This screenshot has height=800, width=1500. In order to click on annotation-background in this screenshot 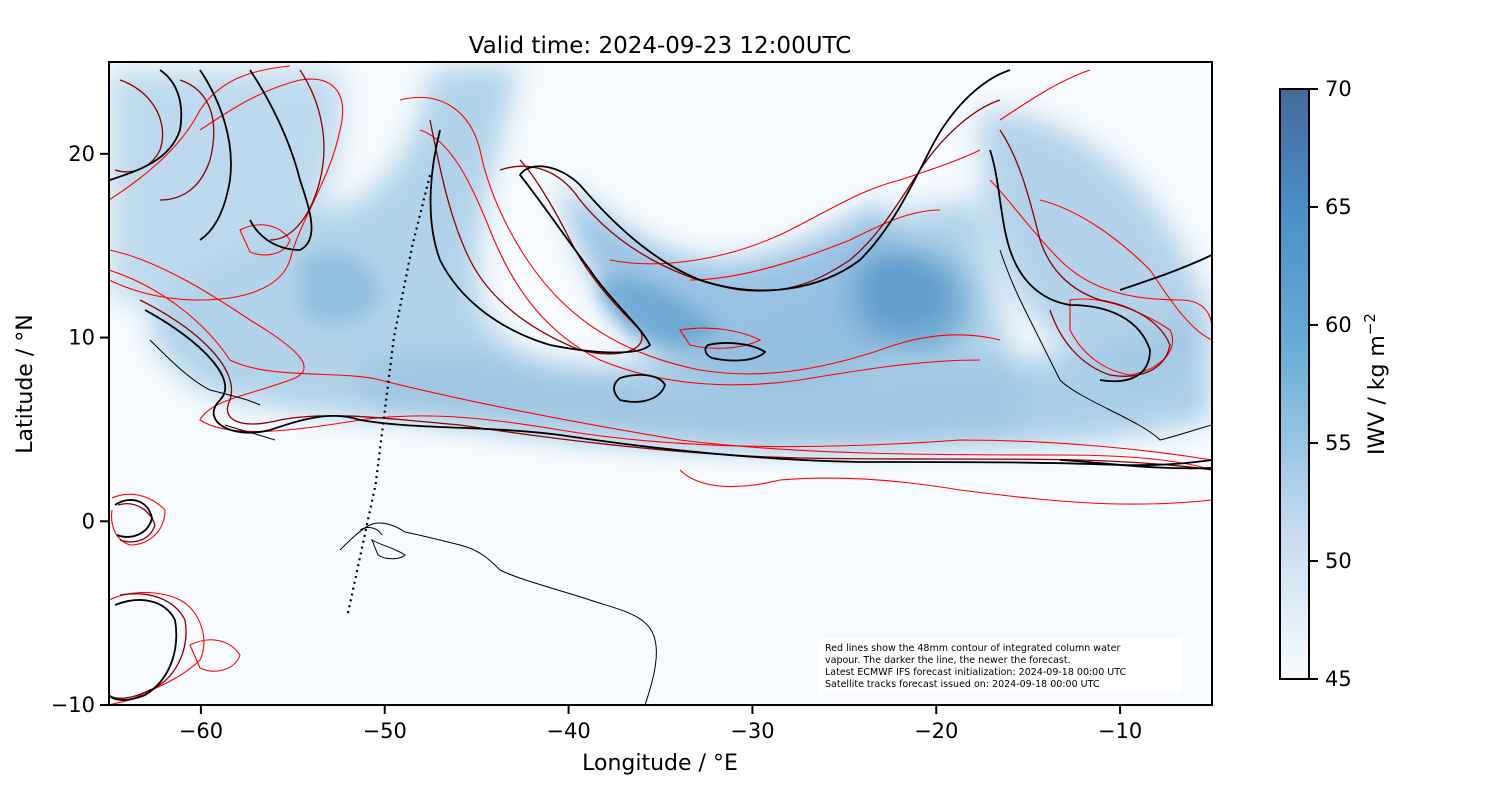, I will do `click(1001, 666)`.